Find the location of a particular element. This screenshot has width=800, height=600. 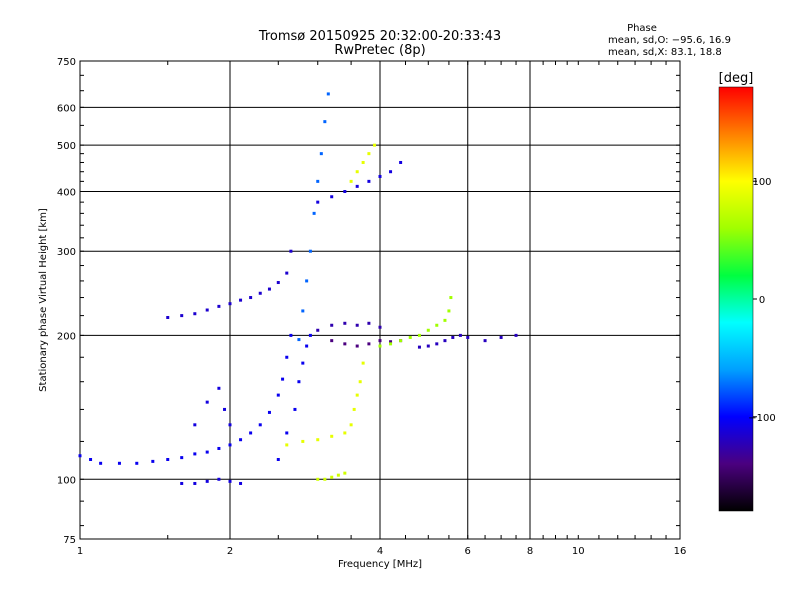

x-tick-label: 4 is located at coordinates (380, 551).